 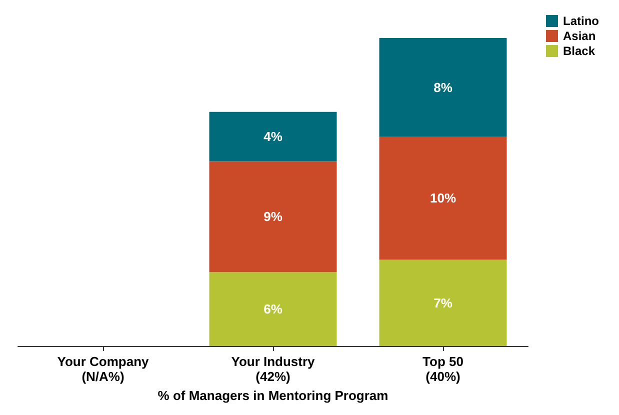 What do you see at coordinates (581, 21) in the screenshot?
I see `legend-label: Latino` at bounding box center [581, 21].